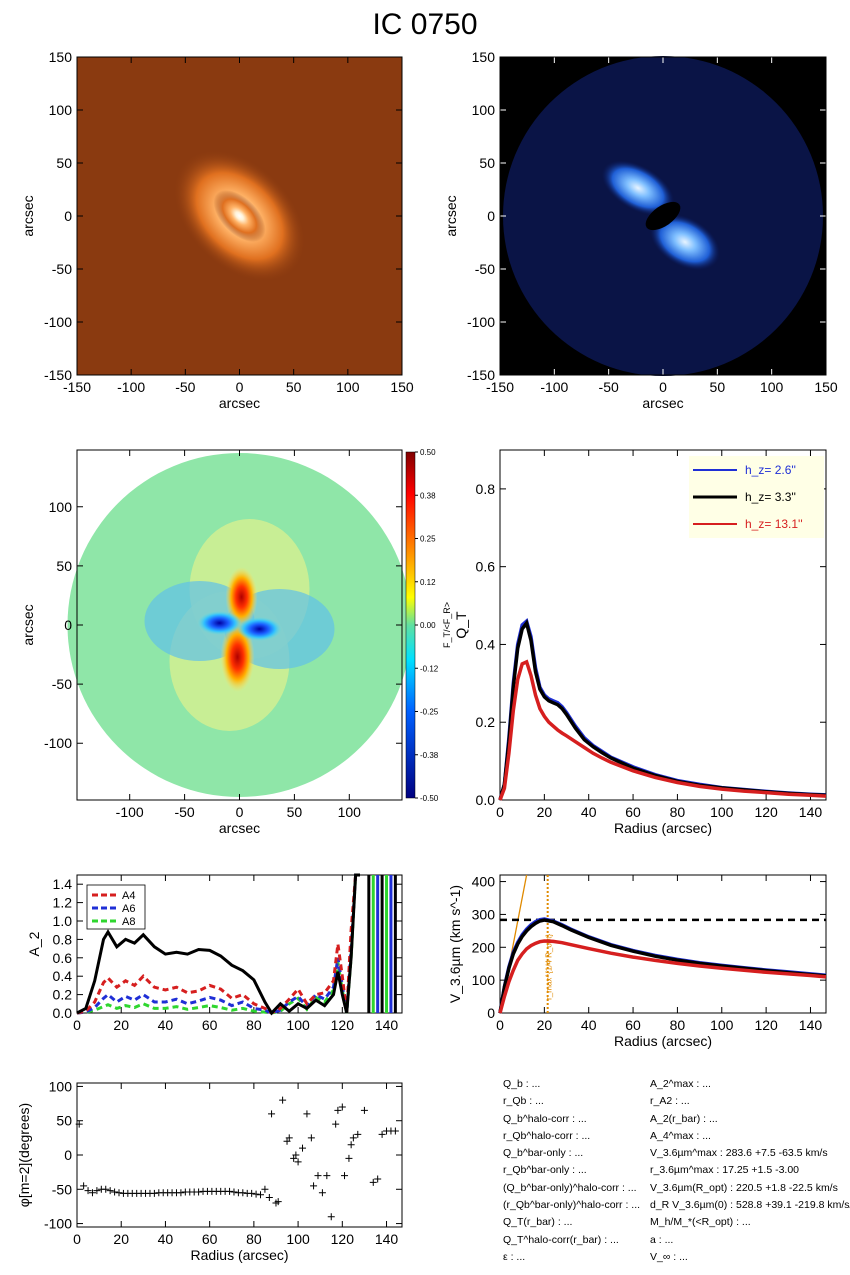 The image size is (850, 1275). I want to click on force-ratio-map-frame, so click(239, 625).